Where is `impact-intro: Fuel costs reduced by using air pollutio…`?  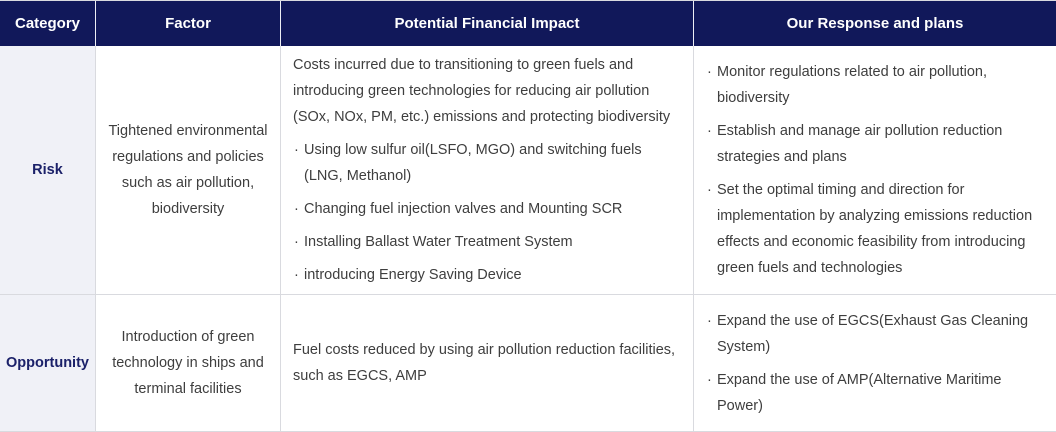 impact-intro: Fuel costs reduced by using air pollutio… is located at coordinates (484, 363).